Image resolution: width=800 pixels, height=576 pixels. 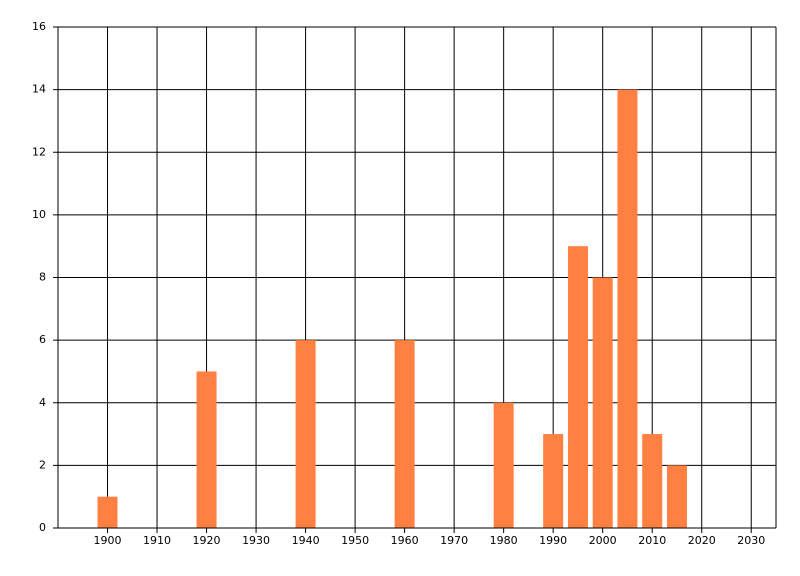 What do you see at coordinates (157, 540) in the screenshot?
I see `x-tick-label: 1910` at bounding box center [157, 540].